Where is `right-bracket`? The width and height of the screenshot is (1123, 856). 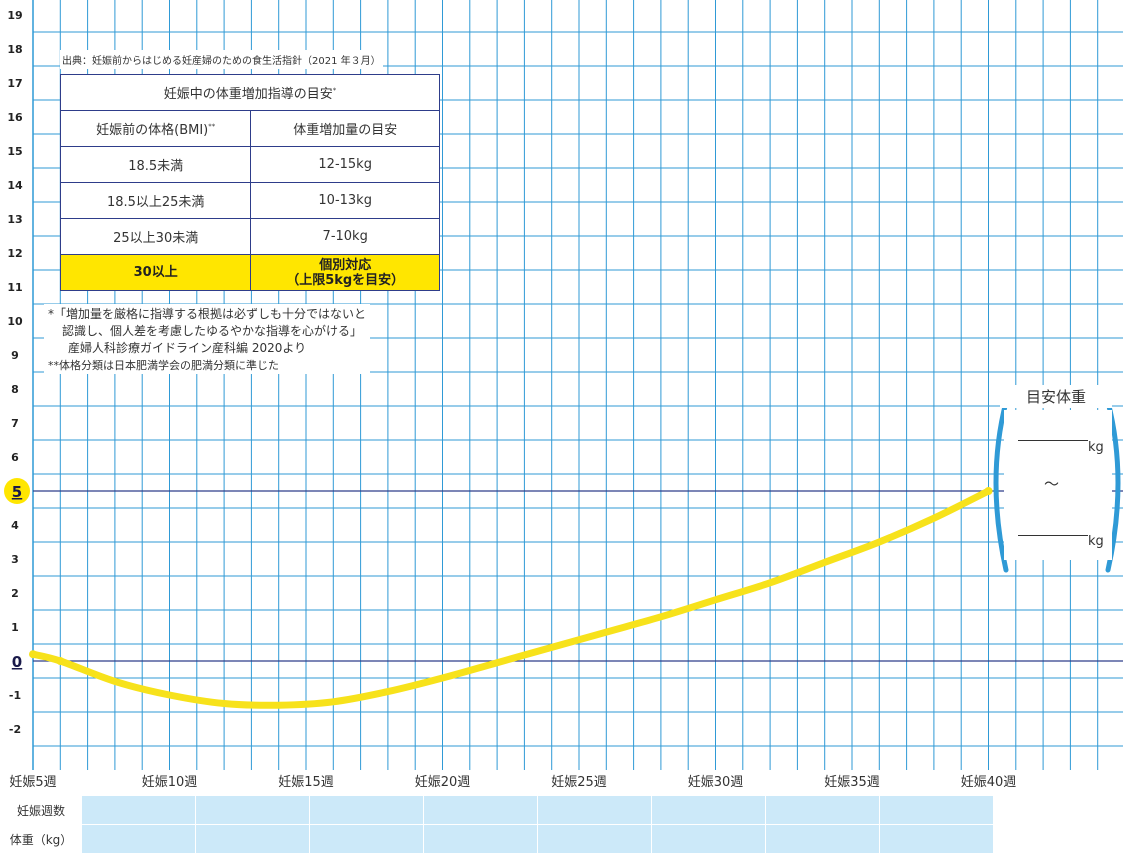
right-bracket is located at coordinates (1113, 486).